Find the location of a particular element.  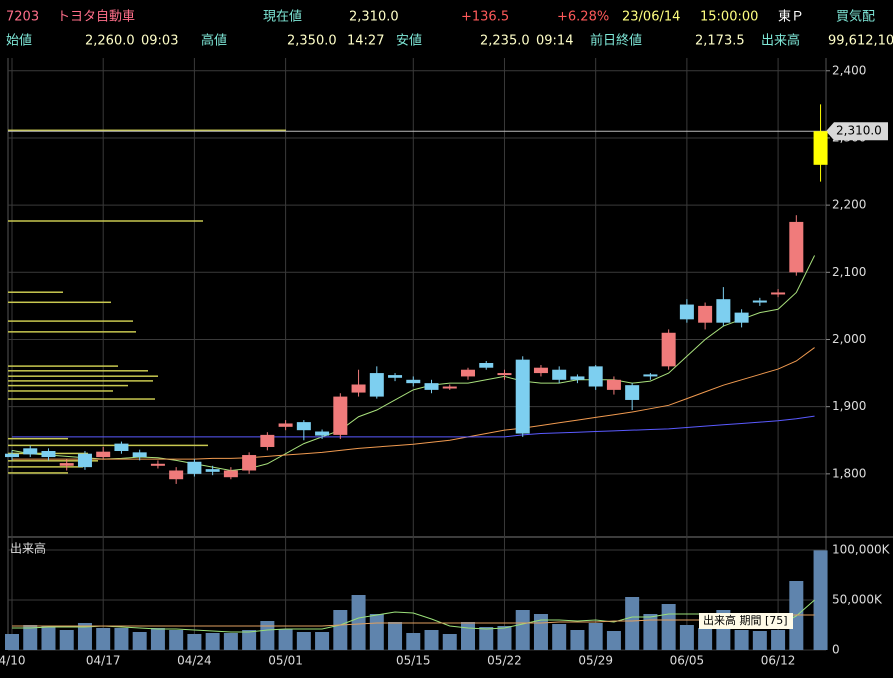

header-field: 09:14 is located at coordinates (554, 41).